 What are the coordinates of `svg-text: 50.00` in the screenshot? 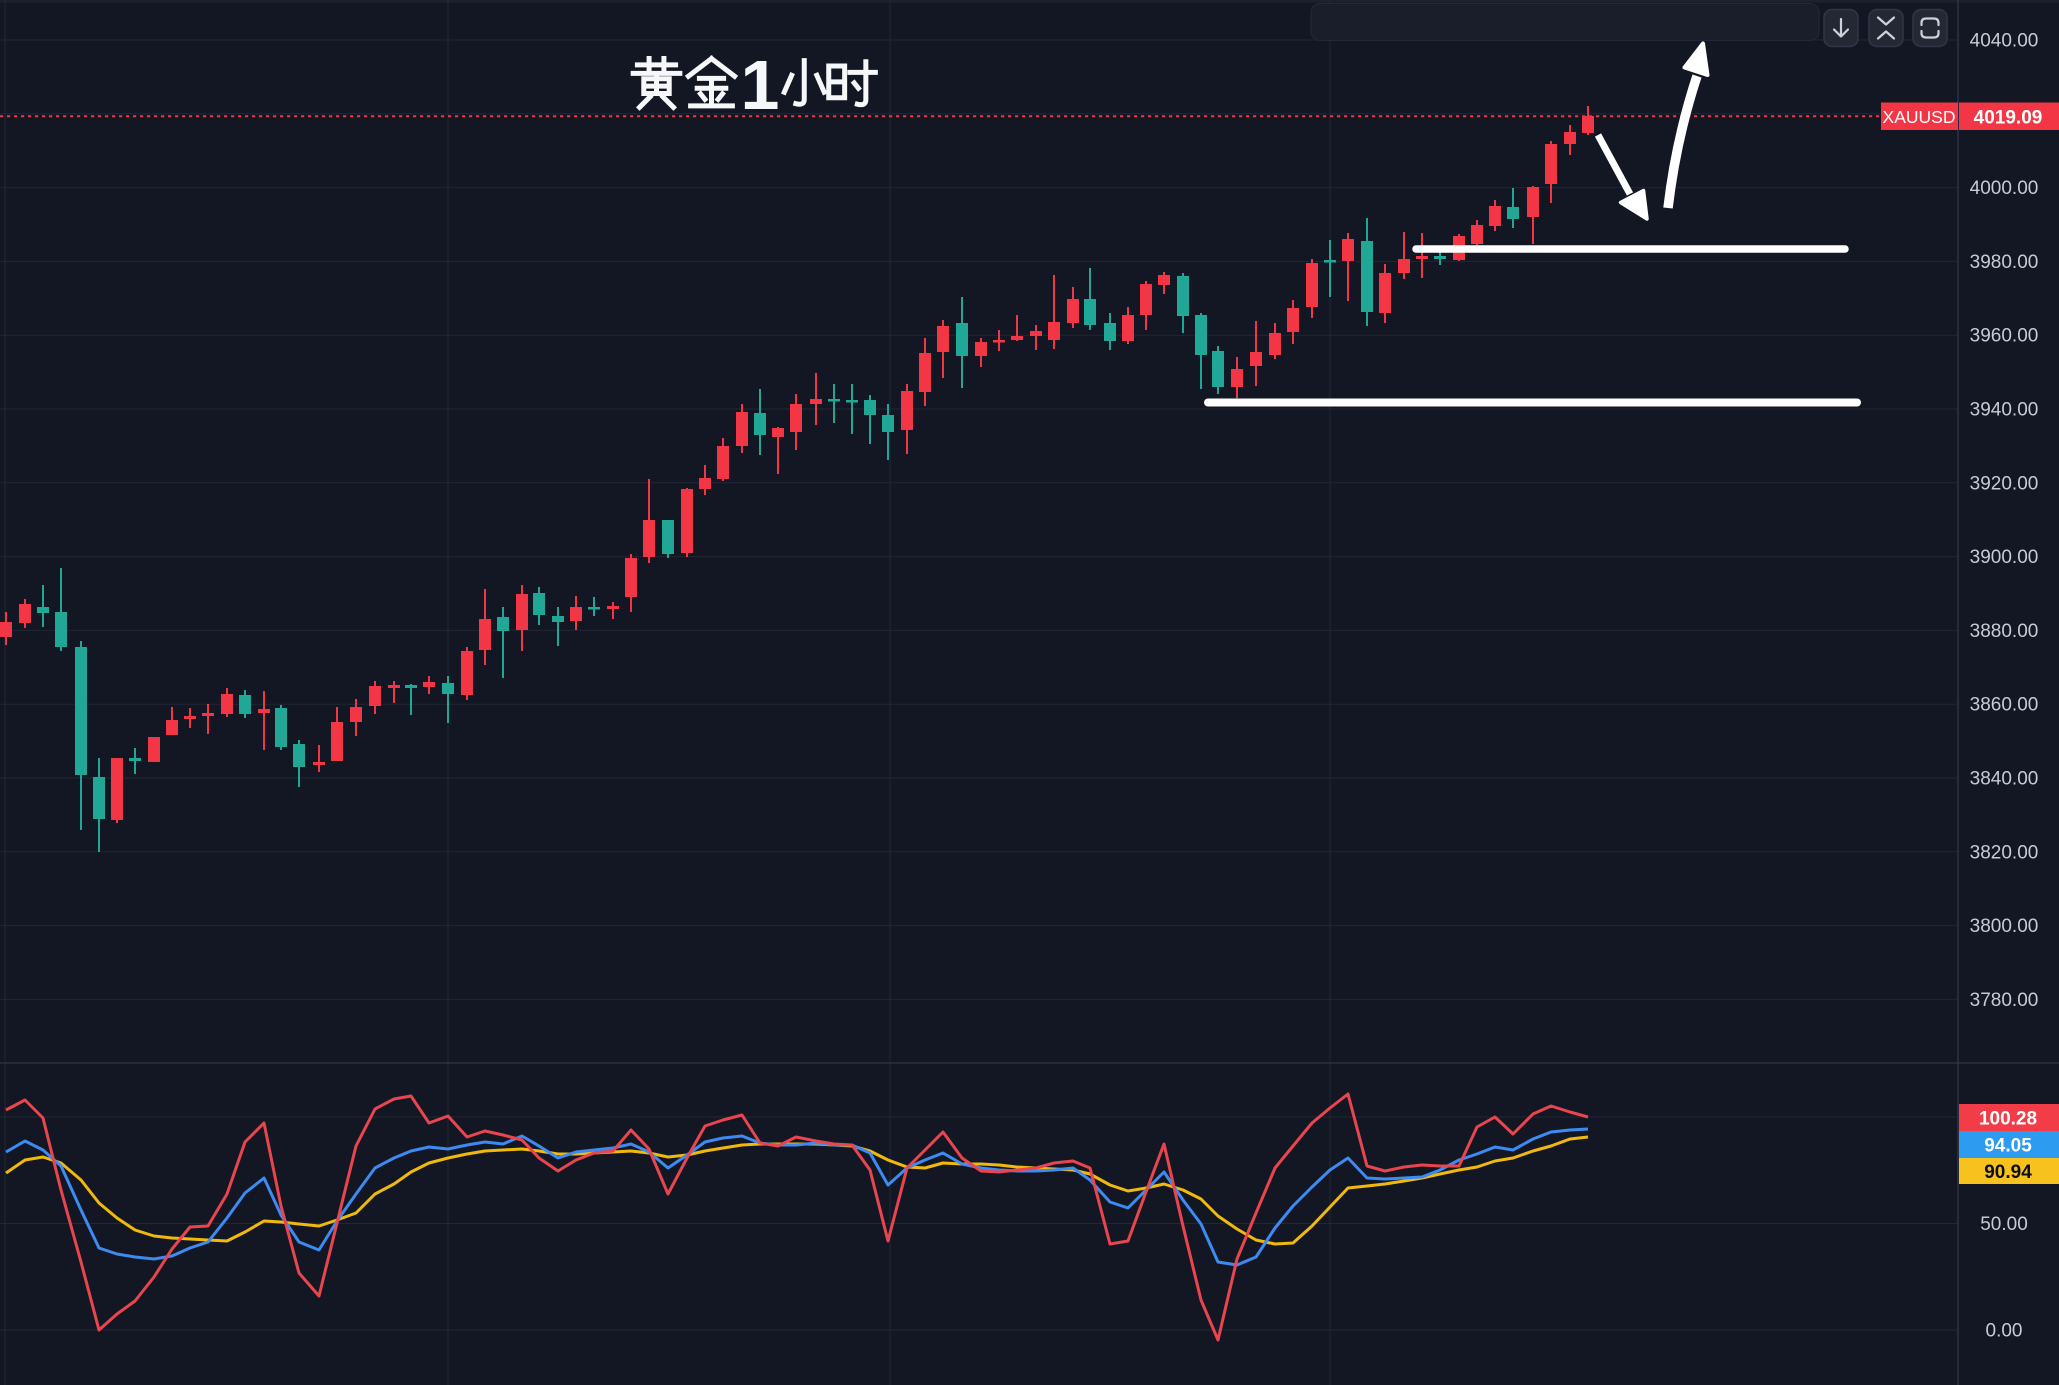 It's located at (2004, 1224).